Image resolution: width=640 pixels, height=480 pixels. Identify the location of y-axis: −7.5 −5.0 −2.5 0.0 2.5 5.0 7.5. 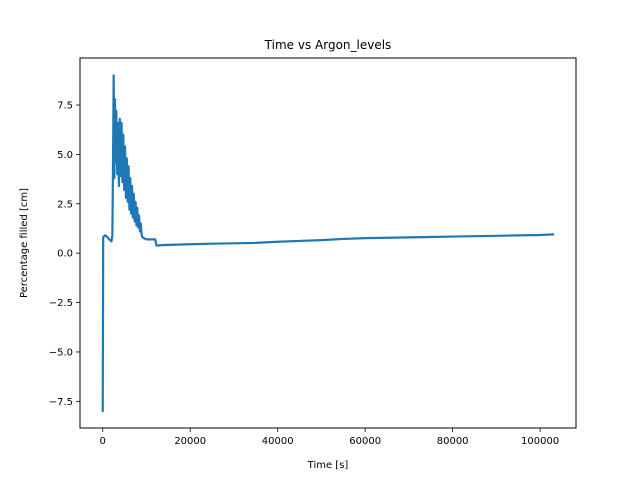
(64, 254).